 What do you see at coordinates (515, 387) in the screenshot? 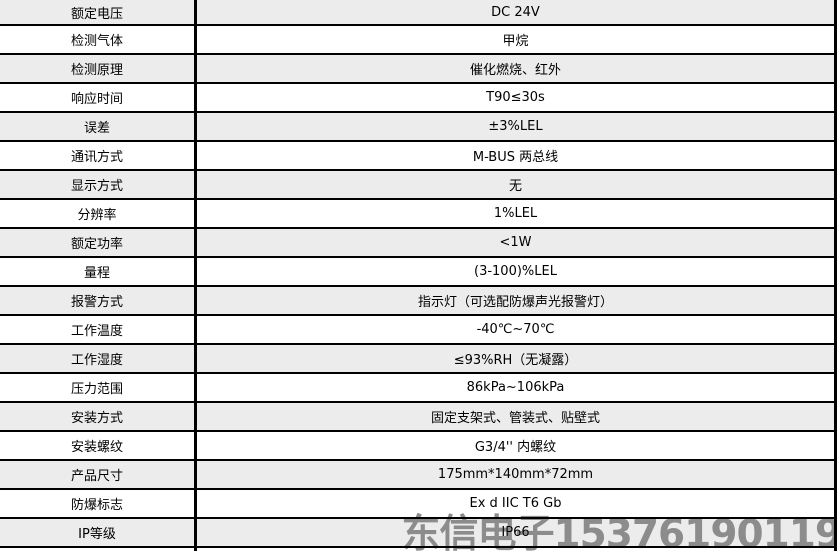
I see `row-value: 86kPa~106kPa` at bounding box center [515, 387].